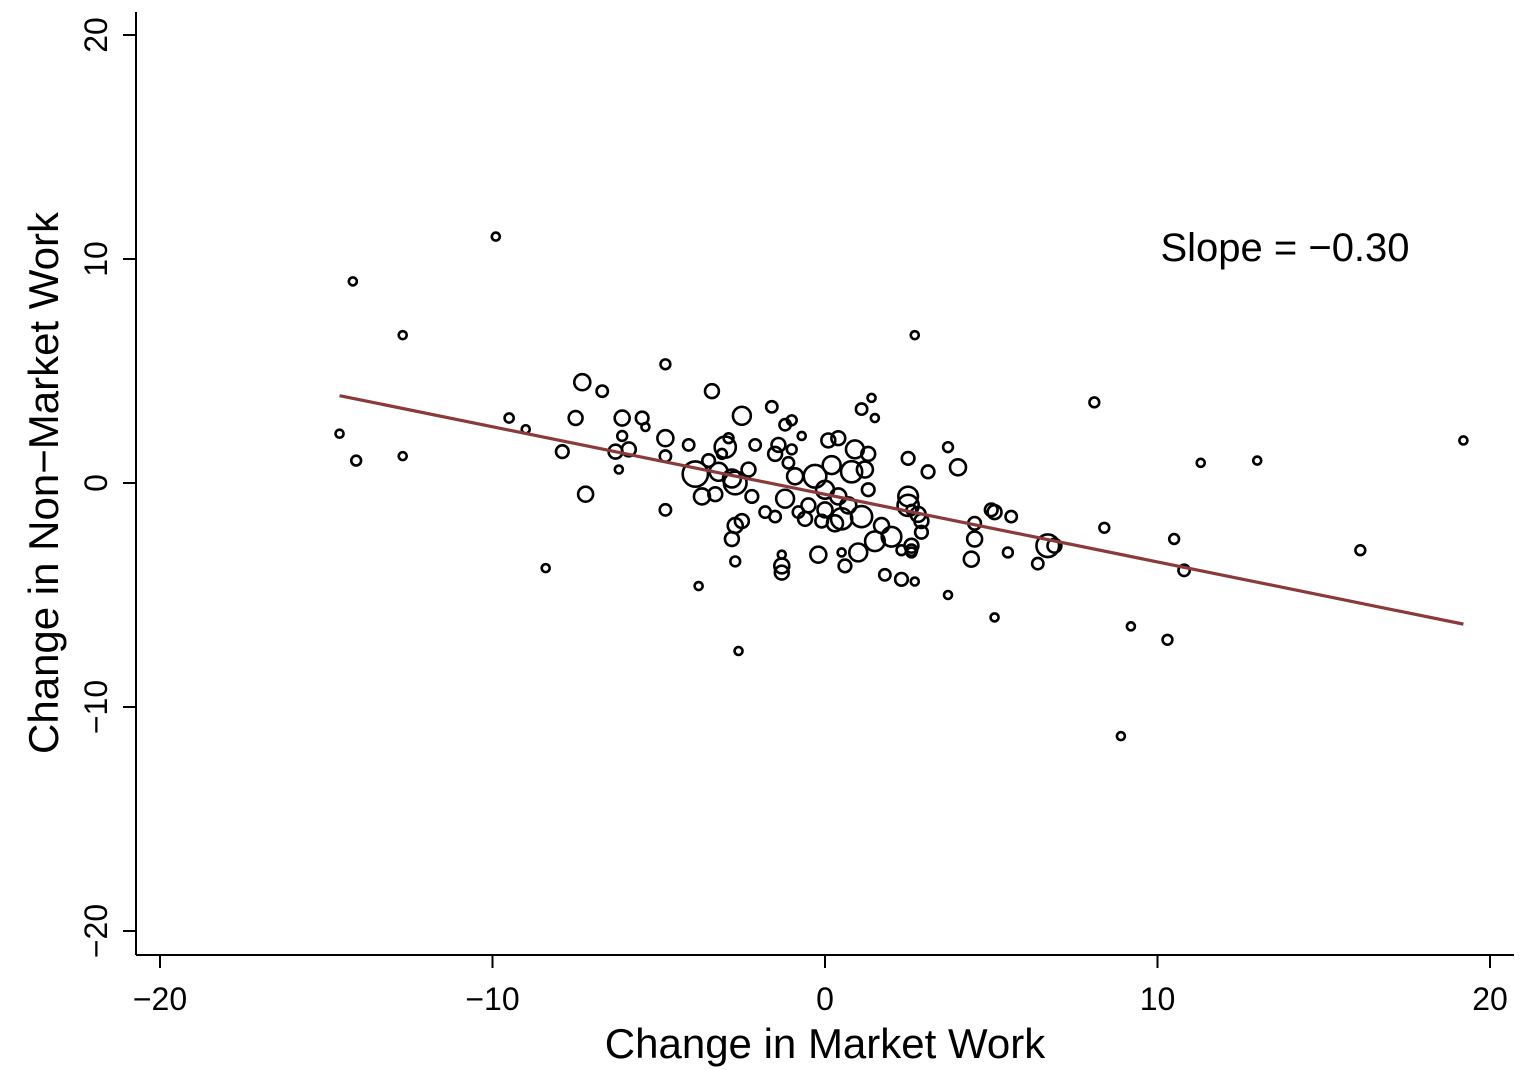 The width and height of the screenshot is (1522, 1070). Describe the element at coordinates (96, 259) in the screenshot. I see `y-tick-label: 10` at that location.